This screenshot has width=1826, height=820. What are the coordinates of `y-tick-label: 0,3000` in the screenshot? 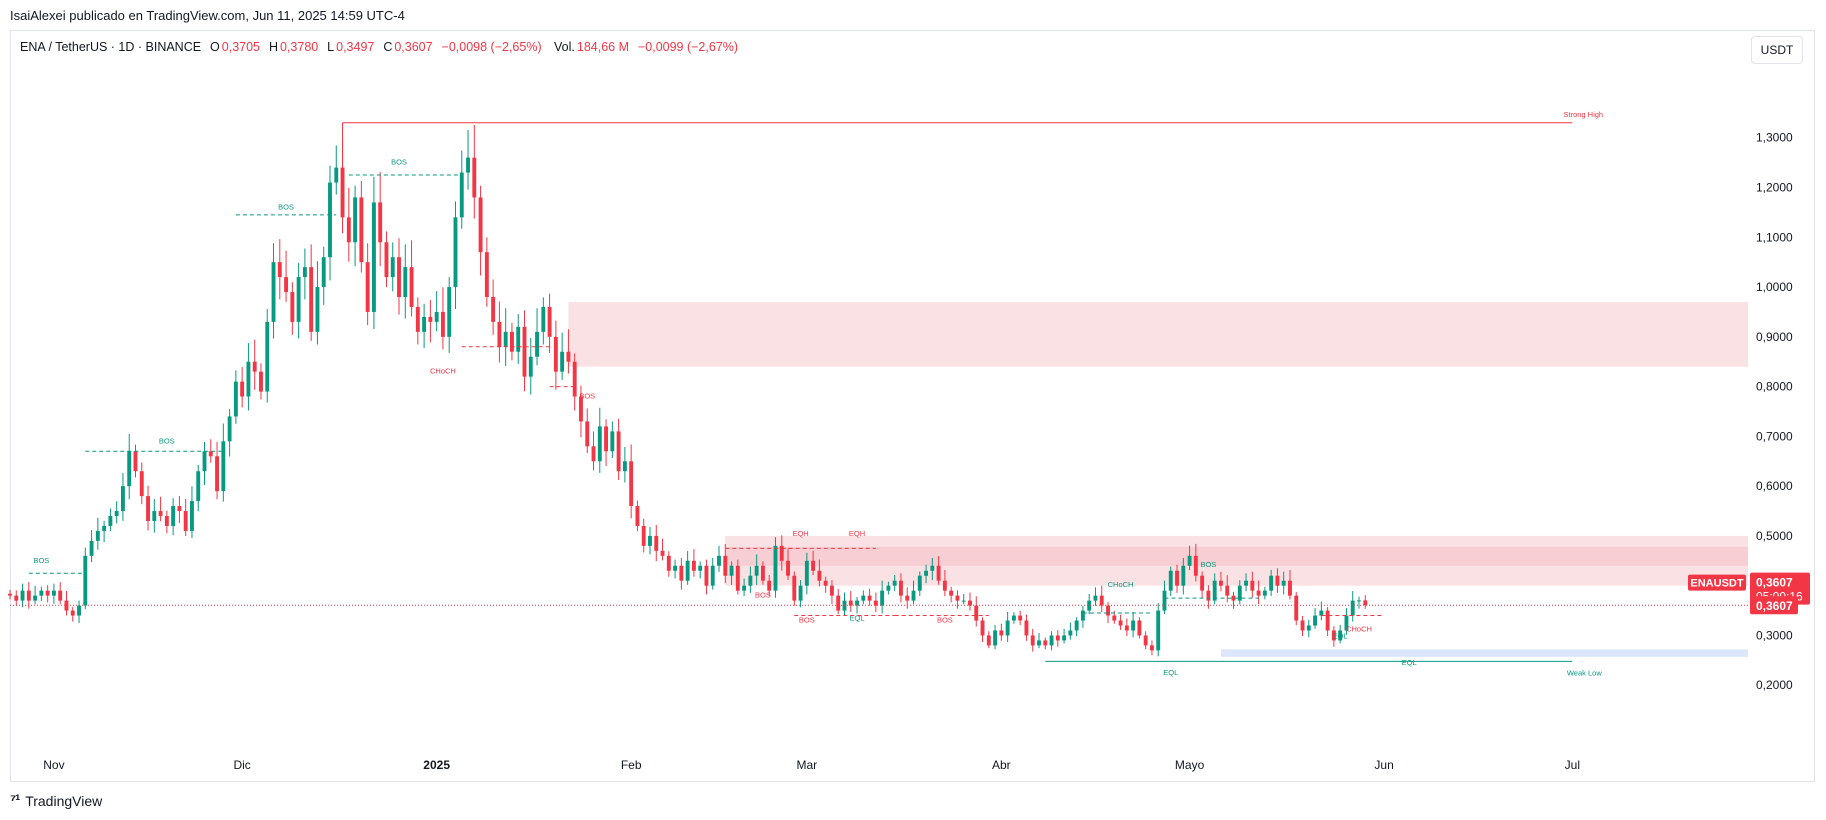 It's located at (1774, 635).